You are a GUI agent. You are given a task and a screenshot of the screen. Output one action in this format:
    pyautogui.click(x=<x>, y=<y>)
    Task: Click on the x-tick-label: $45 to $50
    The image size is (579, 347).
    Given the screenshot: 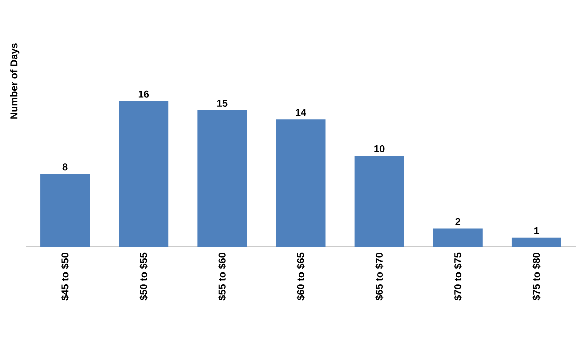 What is the action you would take?
    pyautogui.click(x=65, y=277)
    